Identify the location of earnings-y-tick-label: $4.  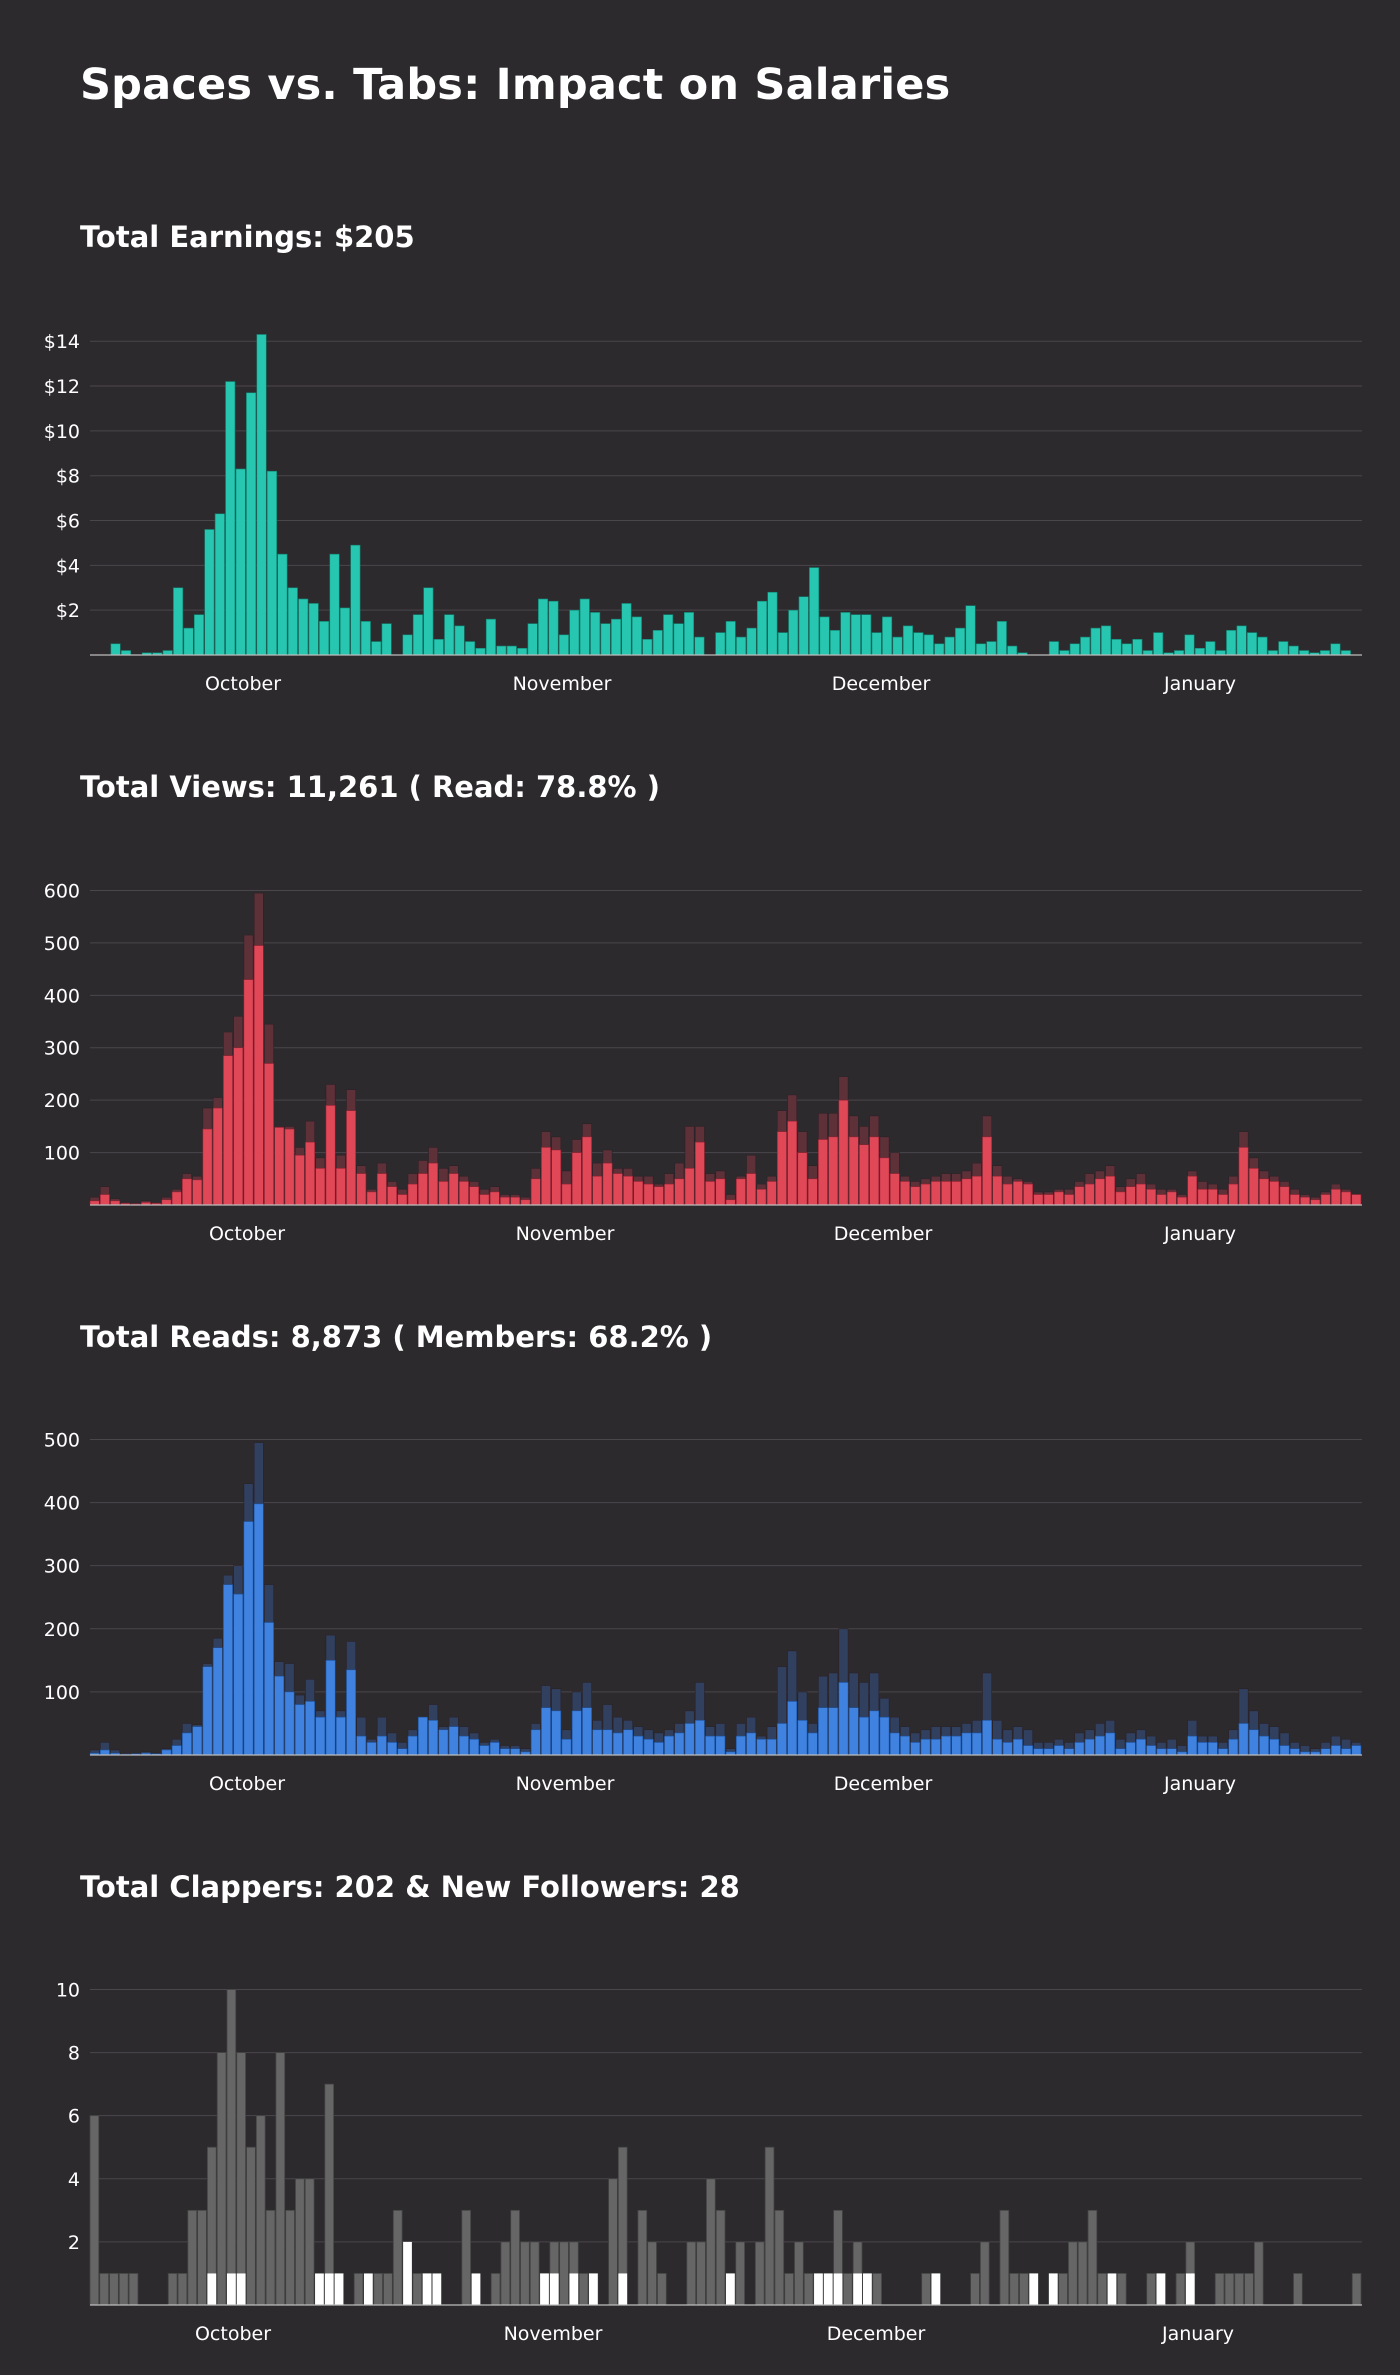
(68, 566).